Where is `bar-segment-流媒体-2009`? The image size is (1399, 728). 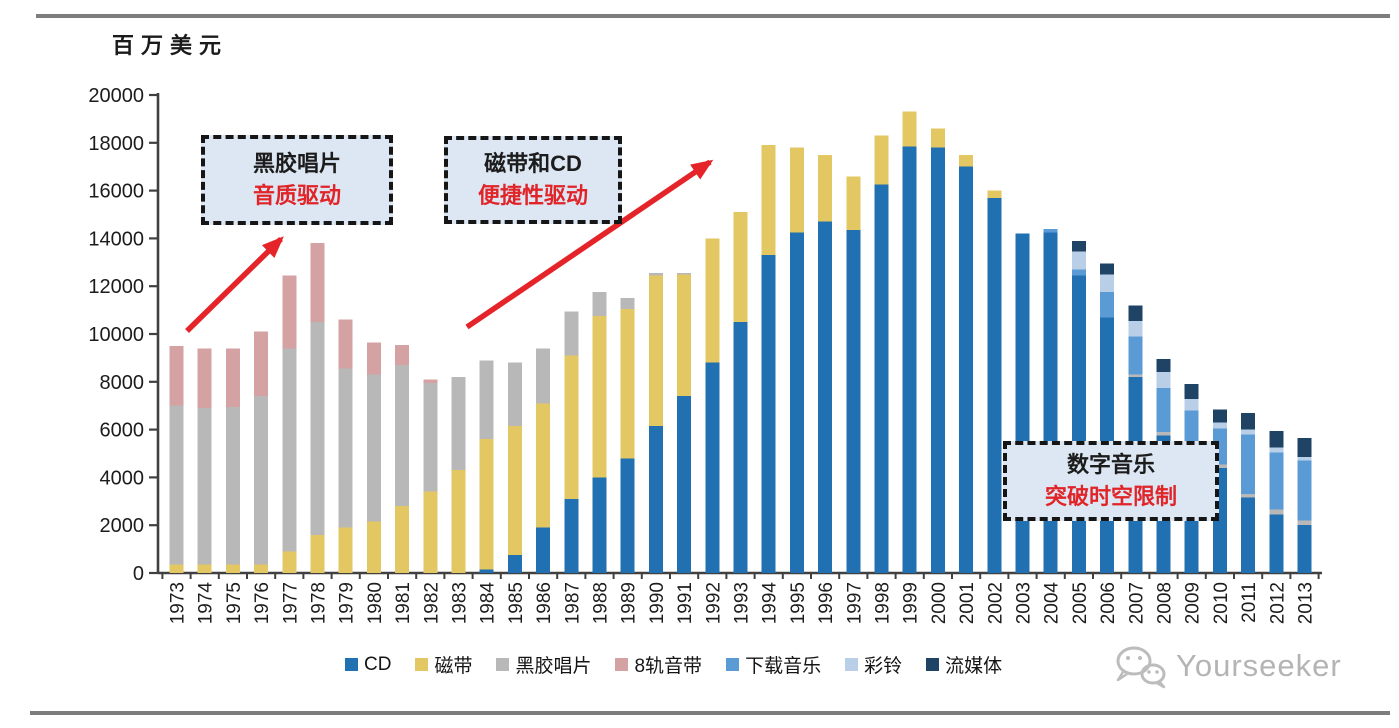
bar-segment-流媒体-2009 is located at coordinates (1191, 392).